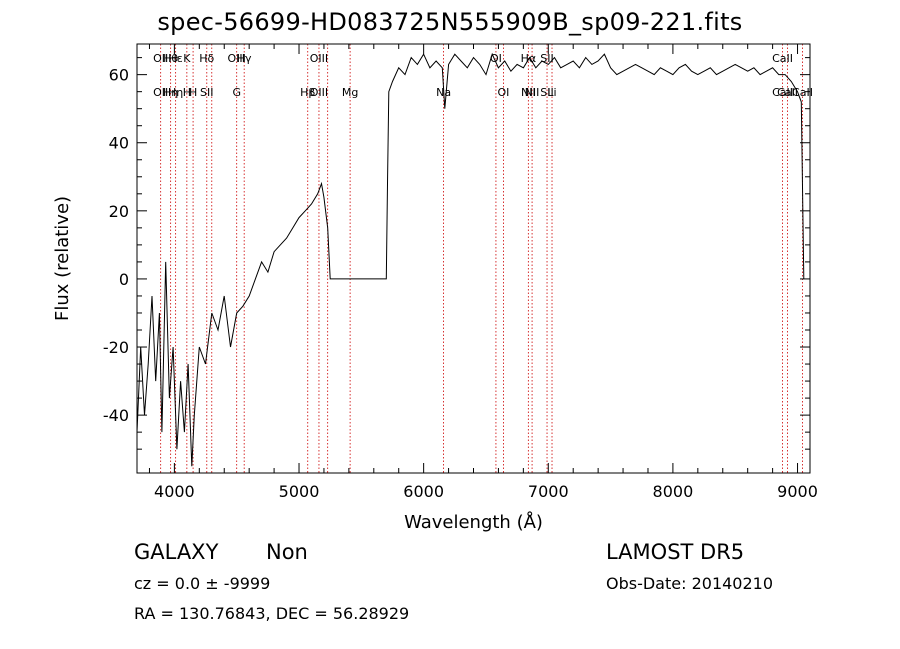 The image size is (900, 649). What do you see at coordinates (116, 415) in the screenshot?
I see `y-tick-label: -40` at bounding box center [116, 415].